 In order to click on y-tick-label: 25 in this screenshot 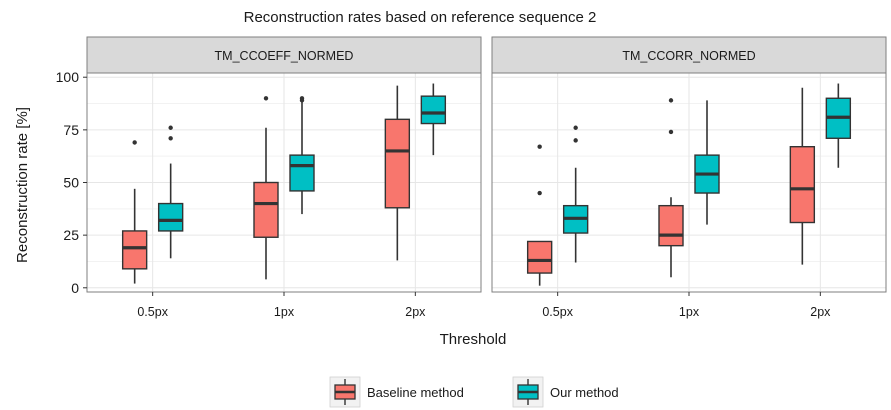, I will do `click(71, 235)`.